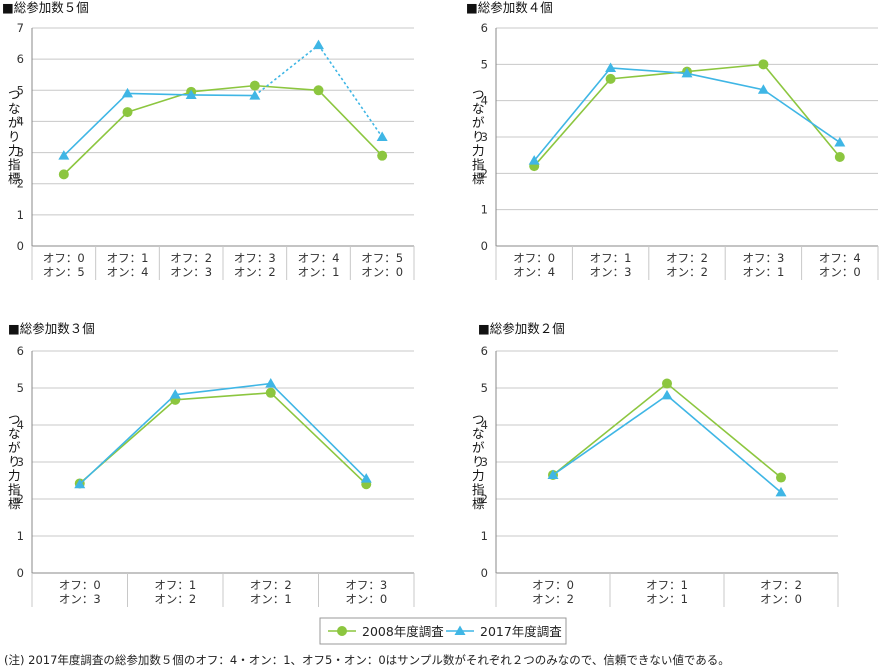 The height and width of the screenshot is (671, 882). Describe the element at coordinates (382, 258) in the screenshot. I see `x-category-label: オフ：5` at that location.